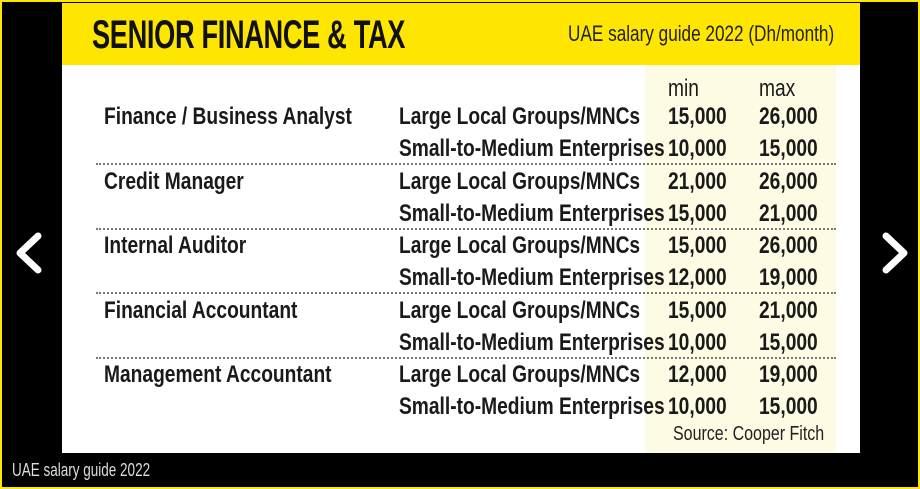 This screenshot has width=920, height=489. What do you see at coordinates (201, 310) in the screenshot?
I see `role-label: Financial Accountant` at bounding box center [201, 310].